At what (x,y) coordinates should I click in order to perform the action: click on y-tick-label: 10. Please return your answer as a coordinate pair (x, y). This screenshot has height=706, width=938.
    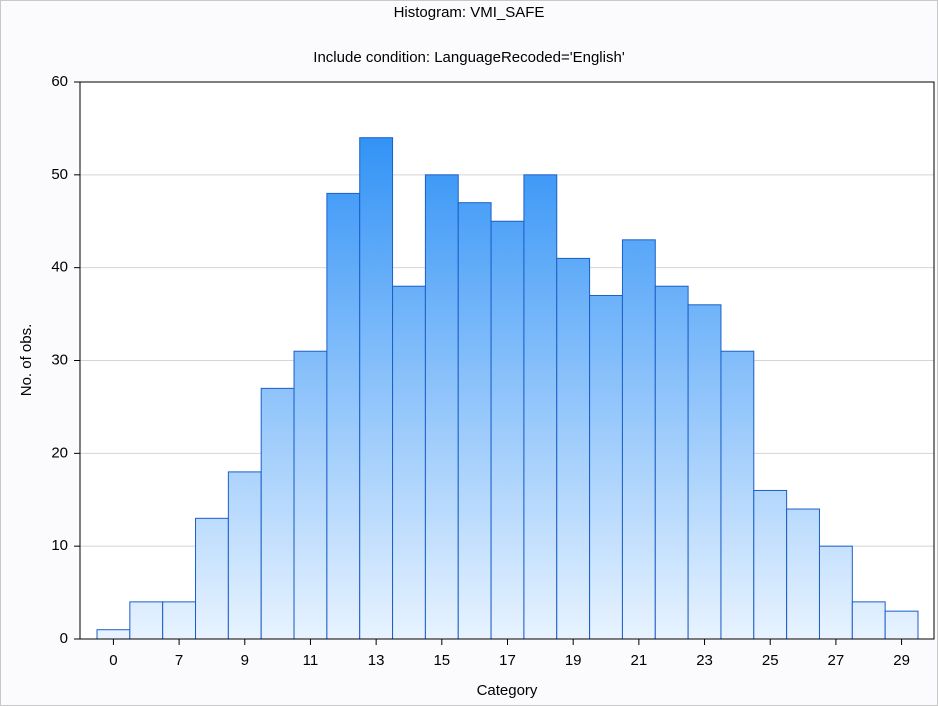
    Looking at the image, I should click on (59, 545).